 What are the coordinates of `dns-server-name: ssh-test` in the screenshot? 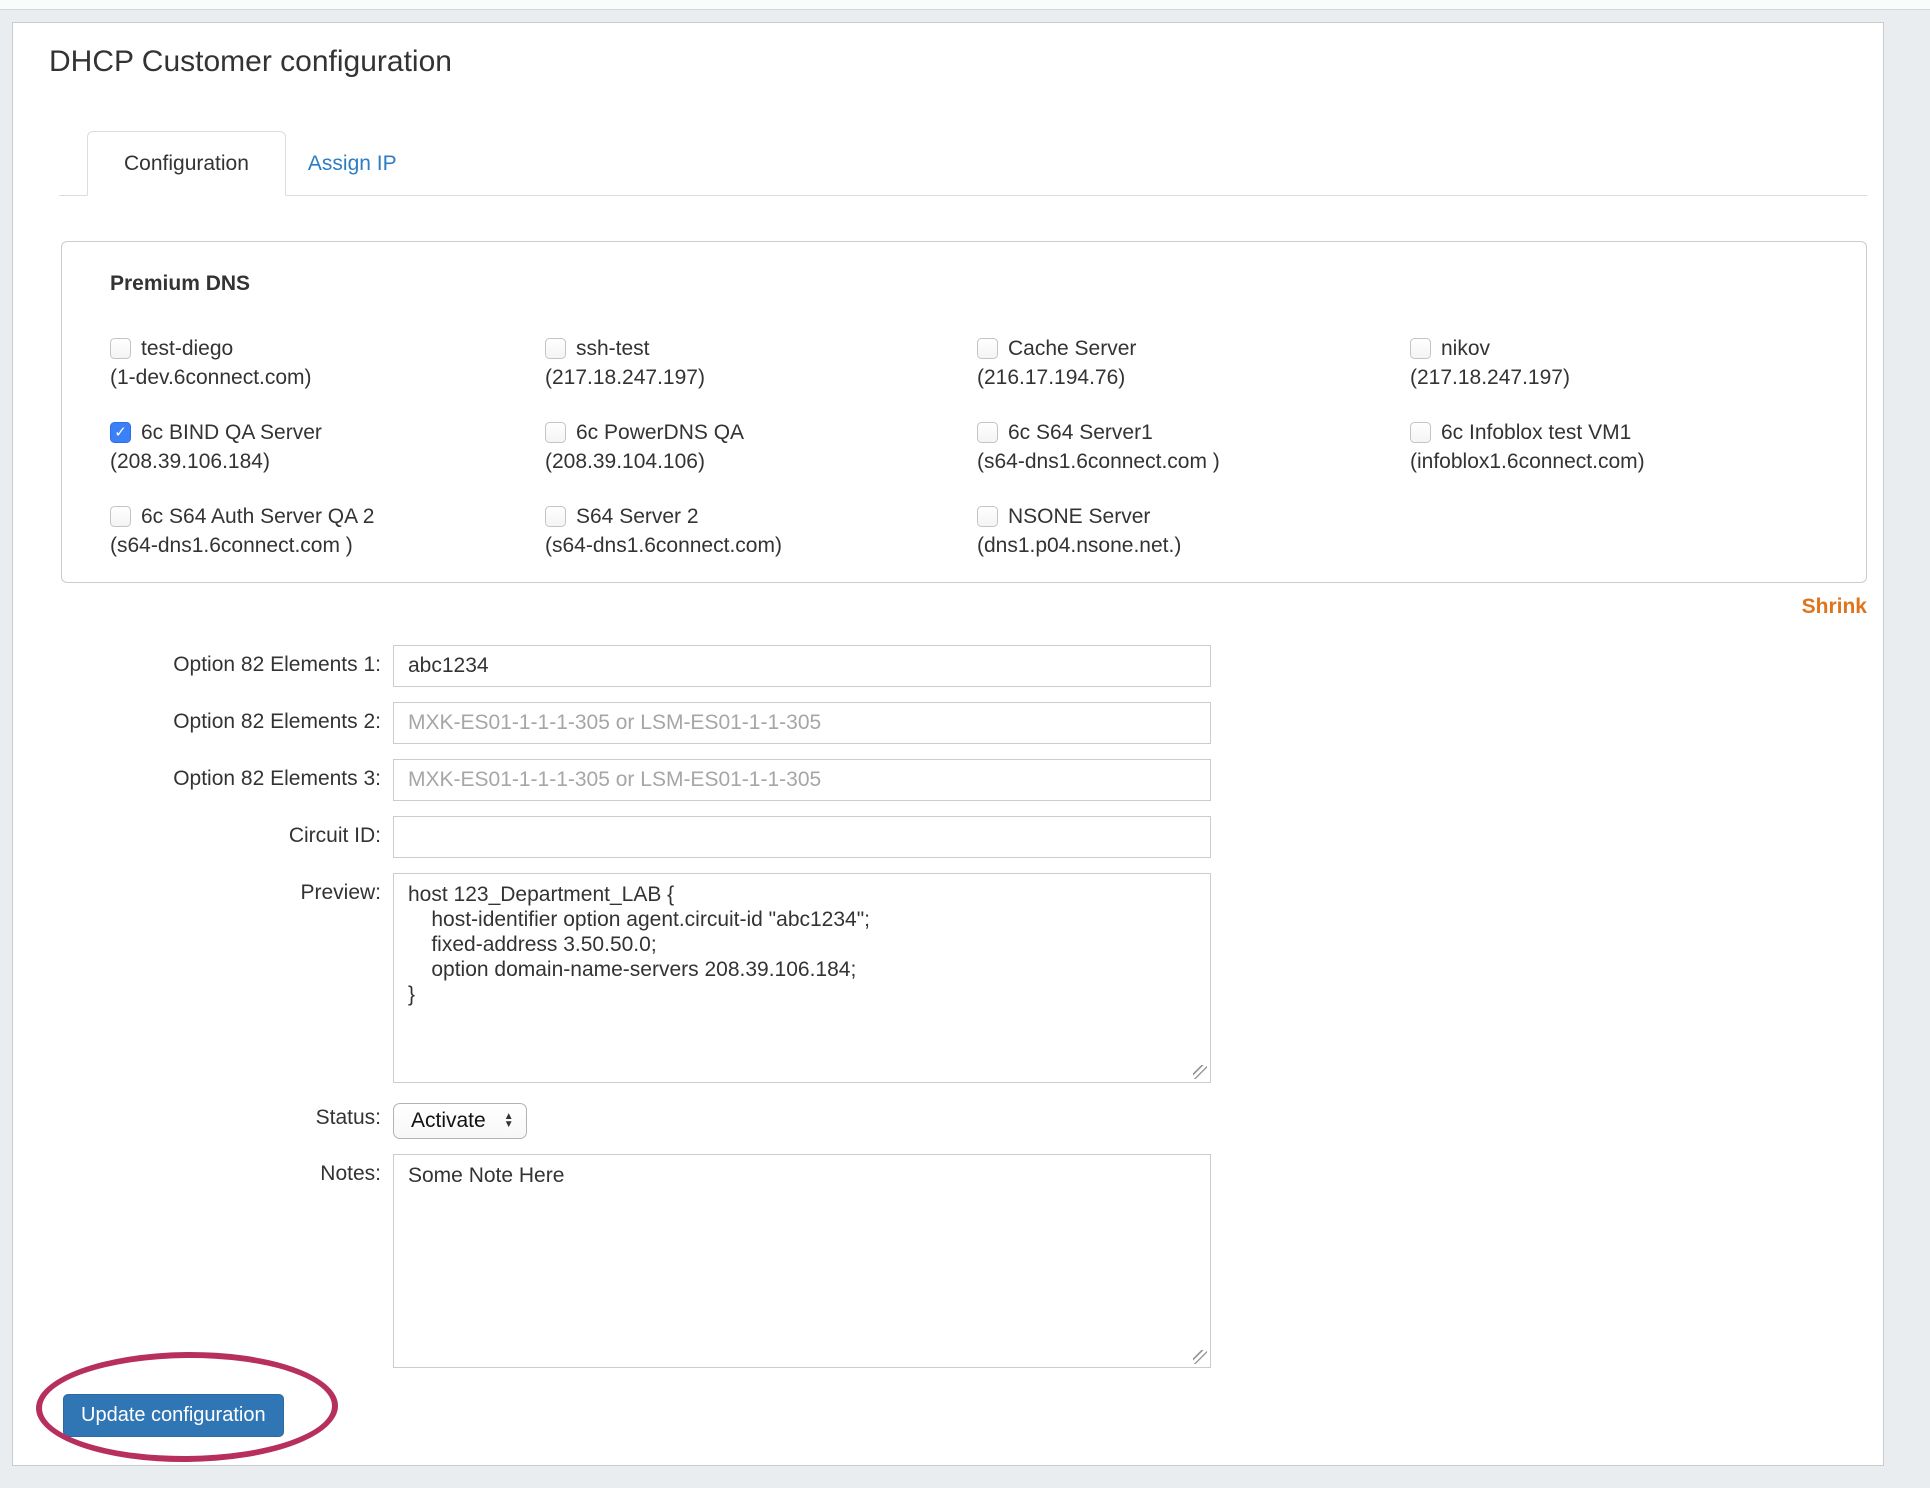 It's located at (613, 348).